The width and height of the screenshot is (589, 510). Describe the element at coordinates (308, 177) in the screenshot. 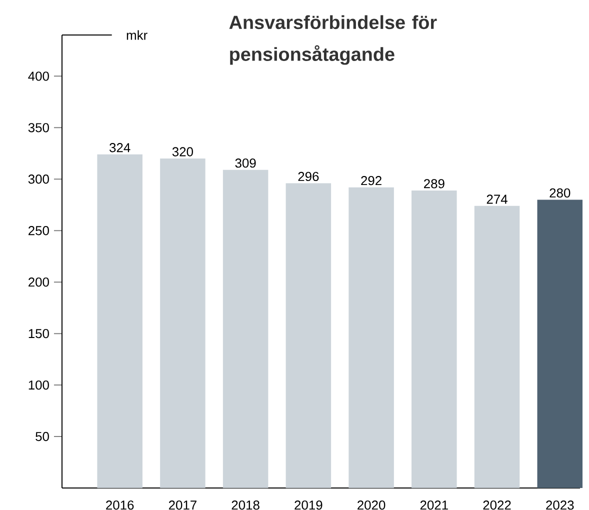

I see `data-label: 296` at that location.